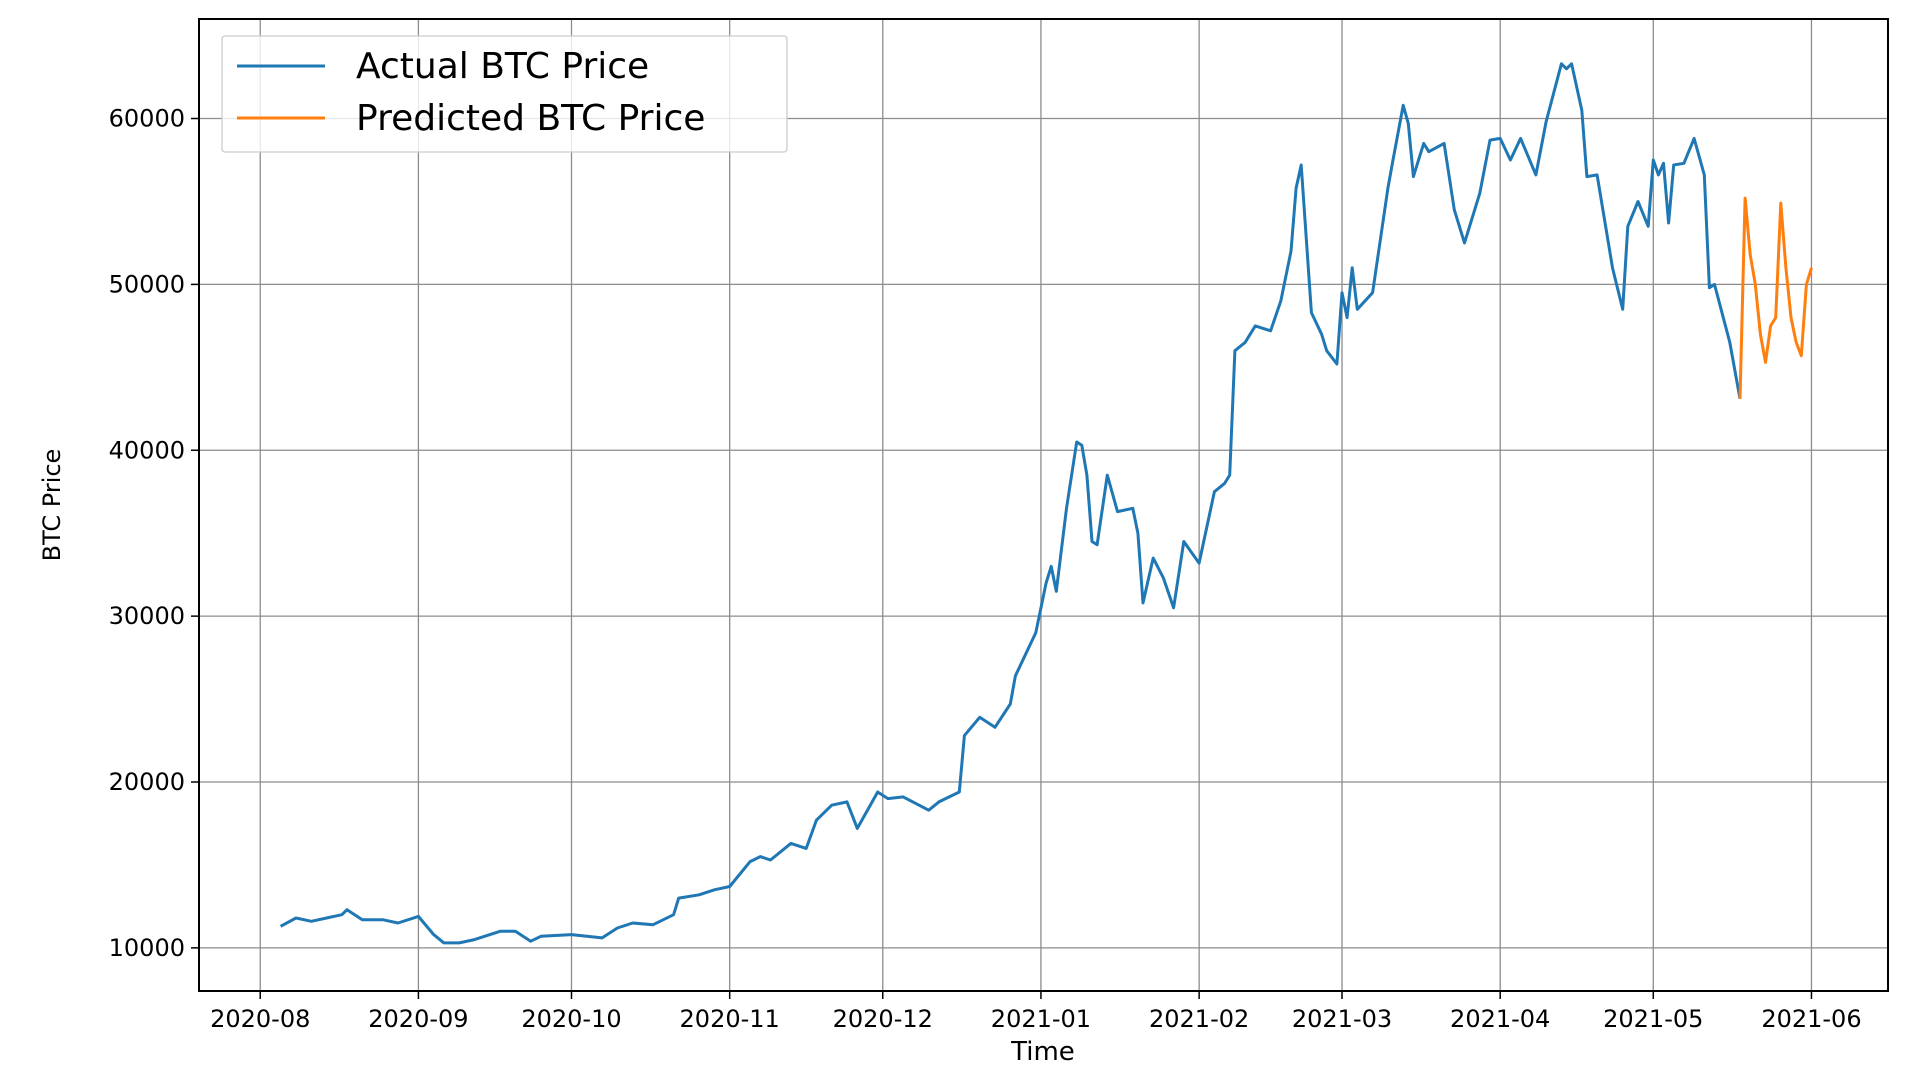 The width and height of the screenshot is (1920, 1084). Describe the element at coordinates (418, 1019) in the screenshot. I see `x-tick-label: 2020-09` at that location.